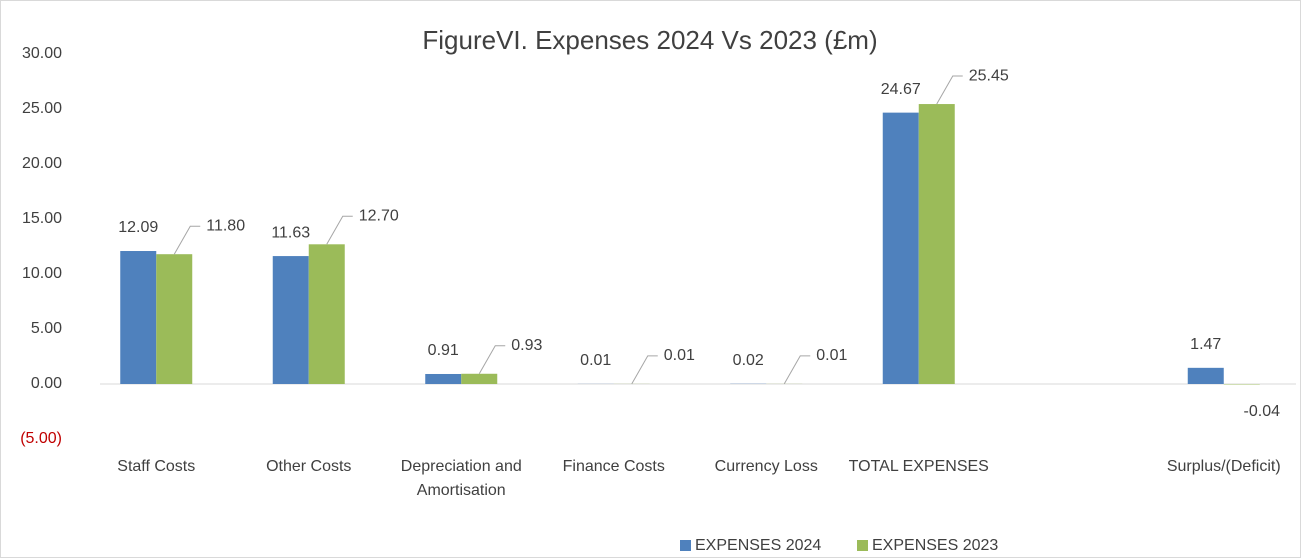 Image resolution: width=1301 pixels, height=558 pixels. Describe the element at coordinates (46, 328) in the screenshot. I see `y-tick-label: 5.00` at that location.